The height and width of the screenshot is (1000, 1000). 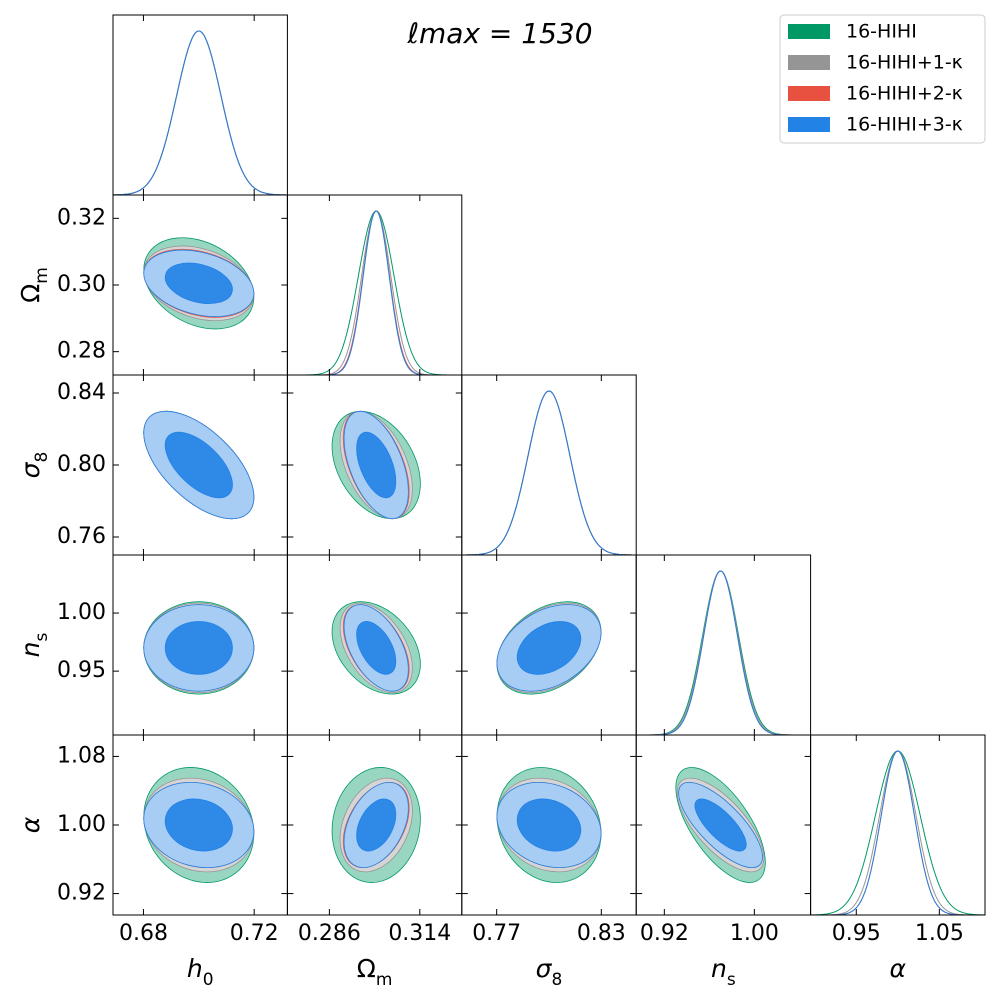 I want to click on chart-title: ℓmax = 1530, so click(x=499, y=33).